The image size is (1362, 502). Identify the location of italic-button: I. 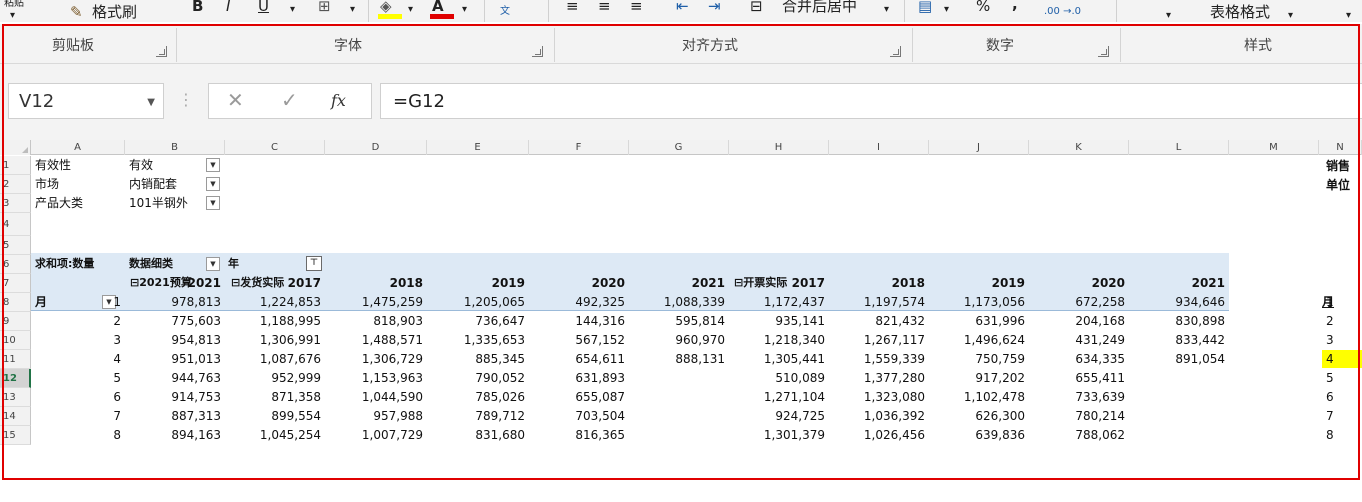
(228, 7).